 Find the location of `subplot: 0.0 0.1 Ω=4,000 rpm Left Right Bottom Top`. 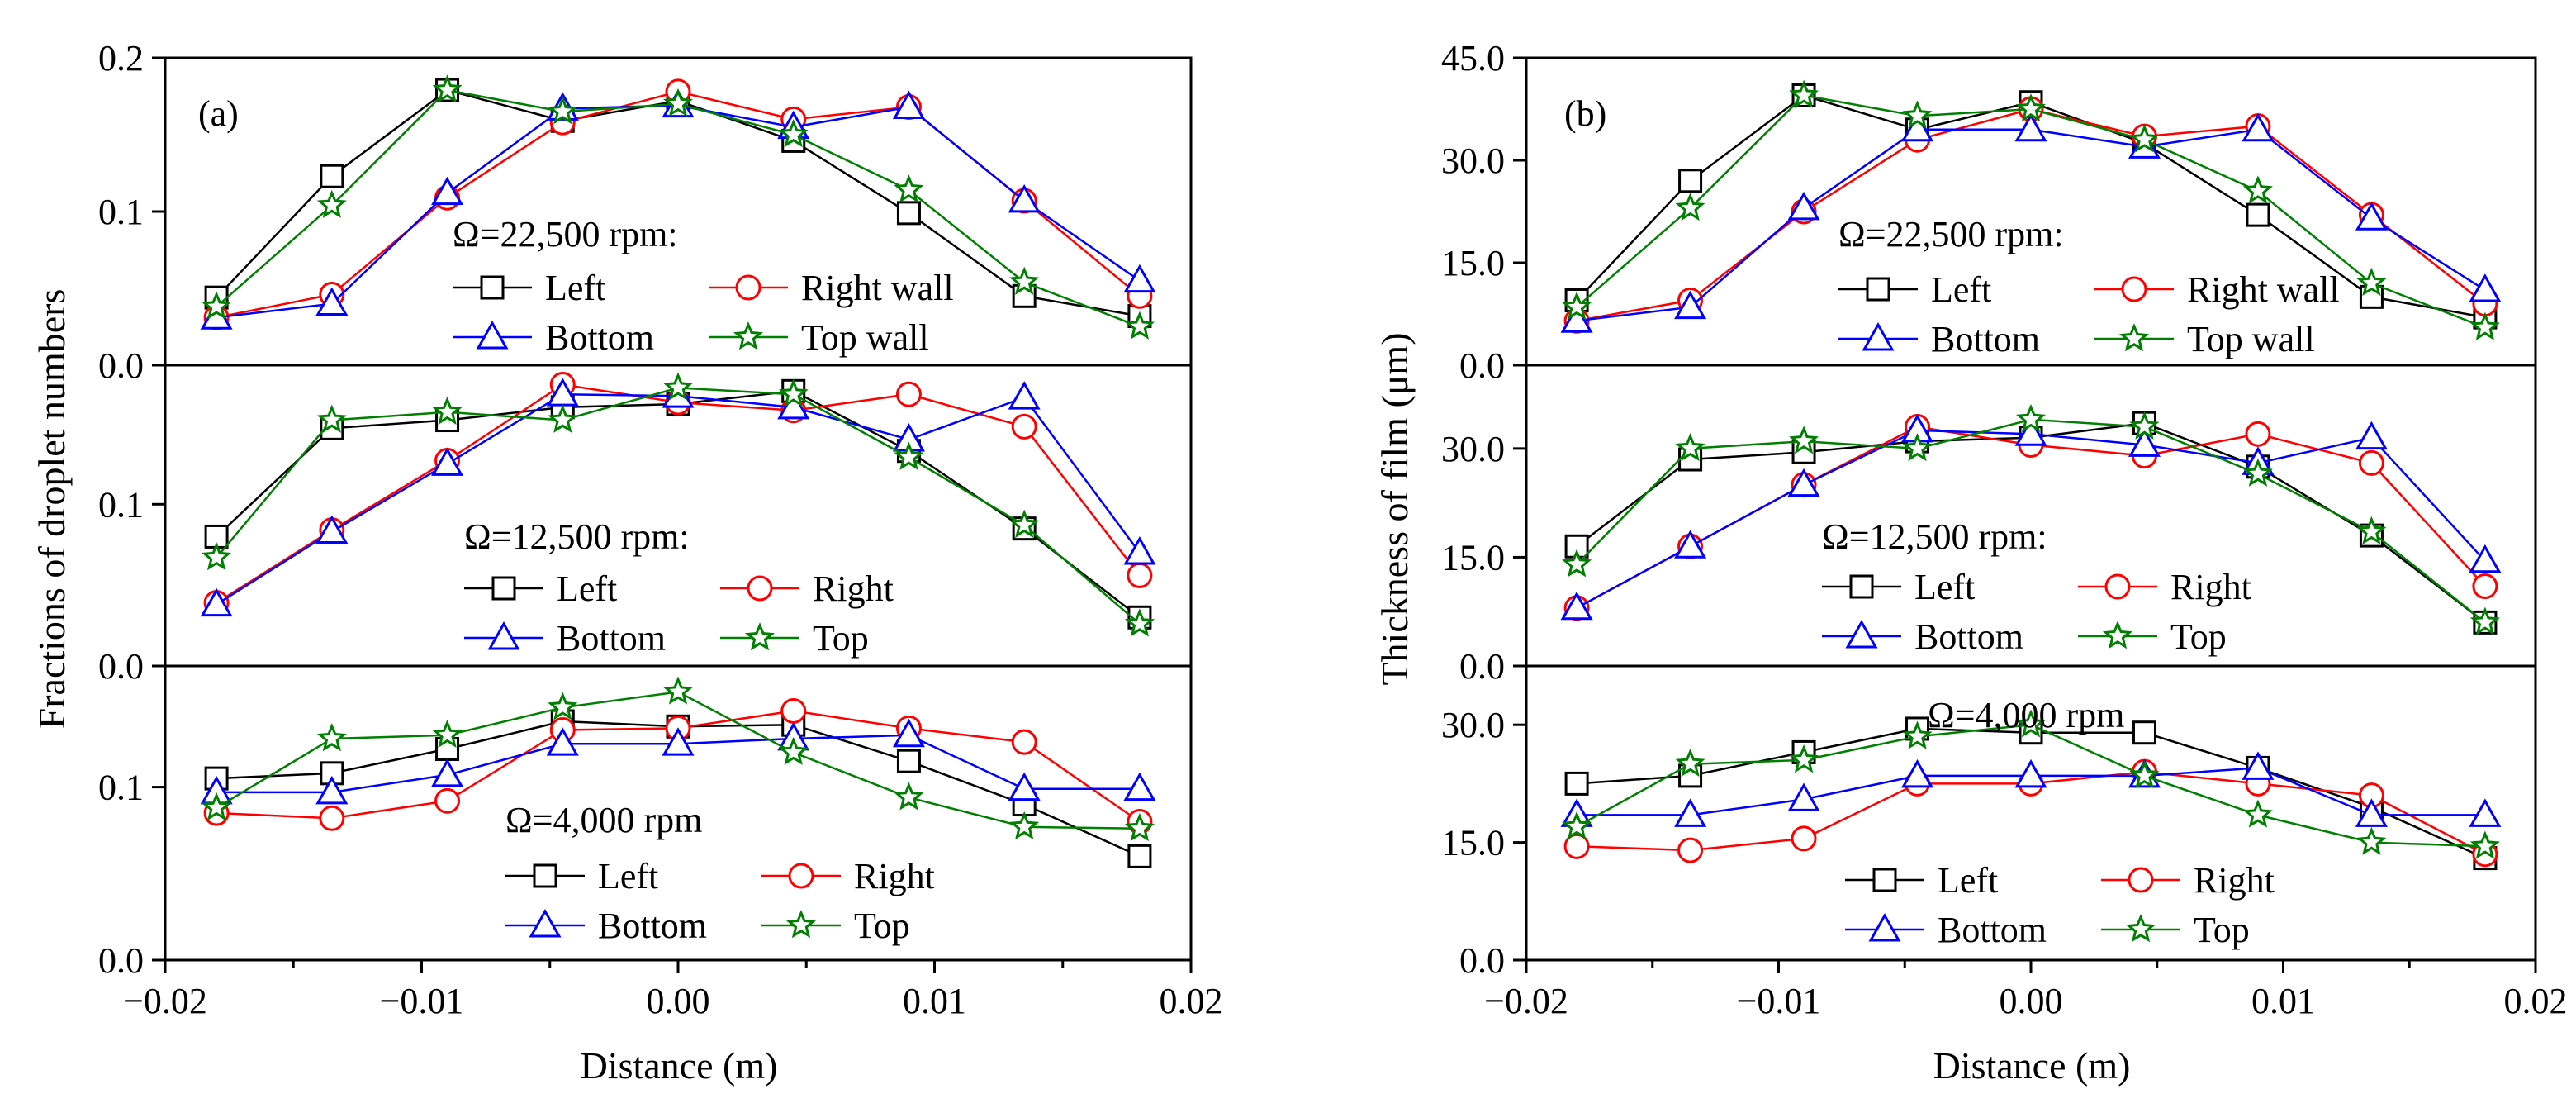

subplot: 0.0 0.1 Ω=4,000 rpm Left Right Bottom Top is located at coordinates (627, 828).